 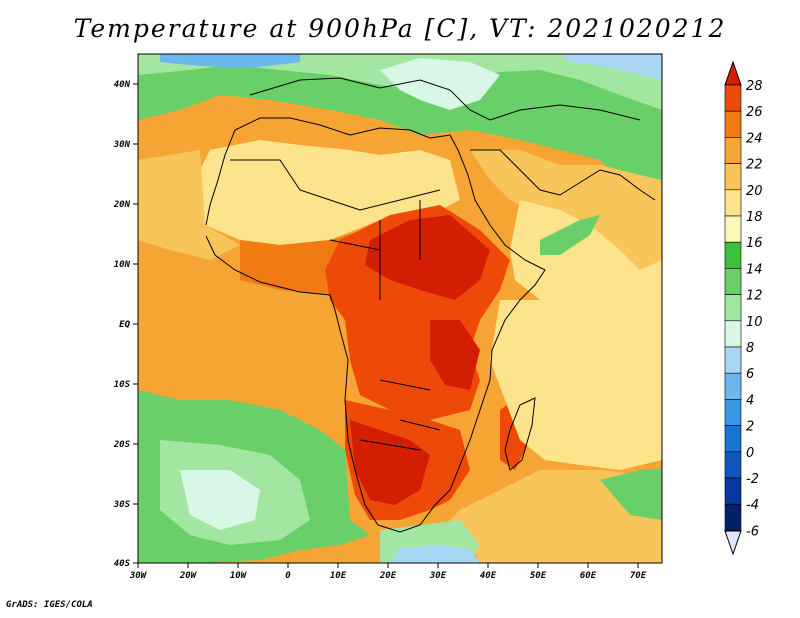 I want to click on lat-label: 30N, so click(x=122, y=145).